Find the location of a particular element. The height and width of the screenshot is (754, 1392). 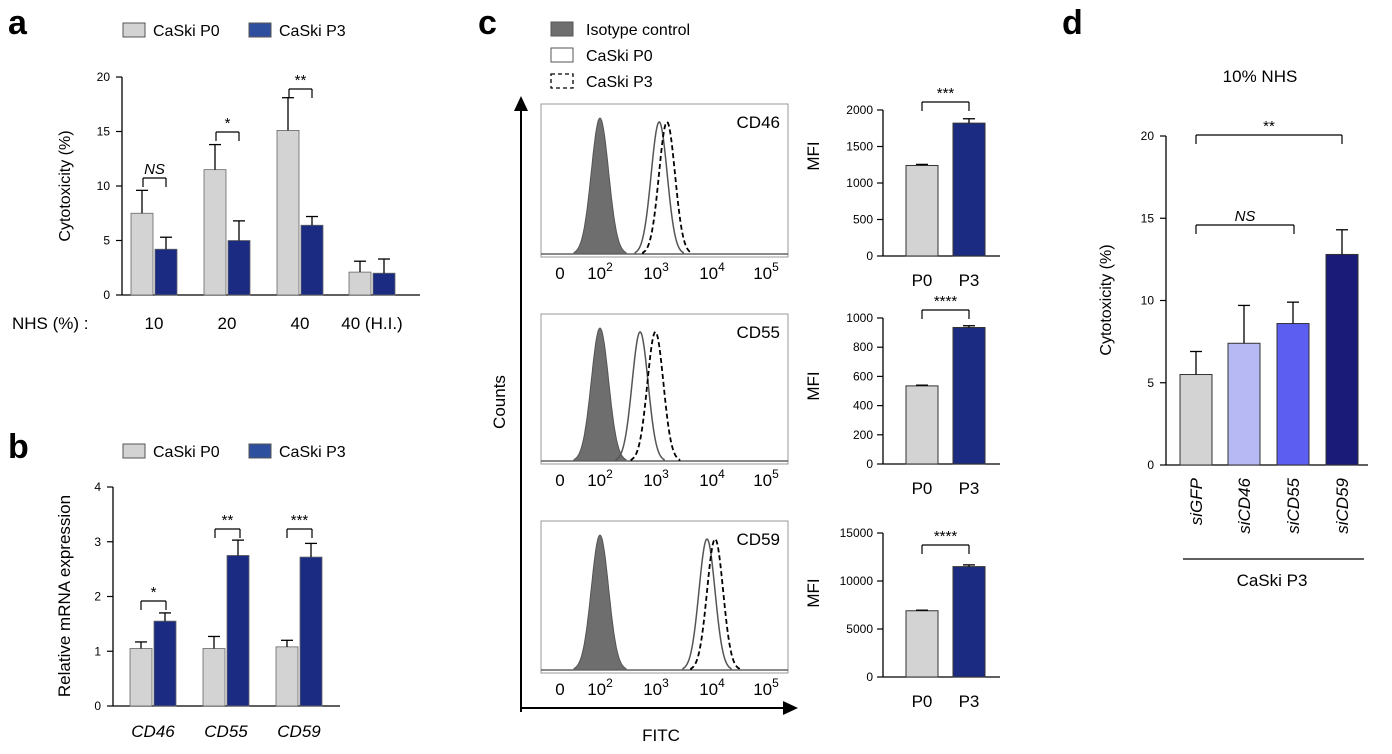

panel-d-ytick-label: 15 is located at coordinates (1148, 218).